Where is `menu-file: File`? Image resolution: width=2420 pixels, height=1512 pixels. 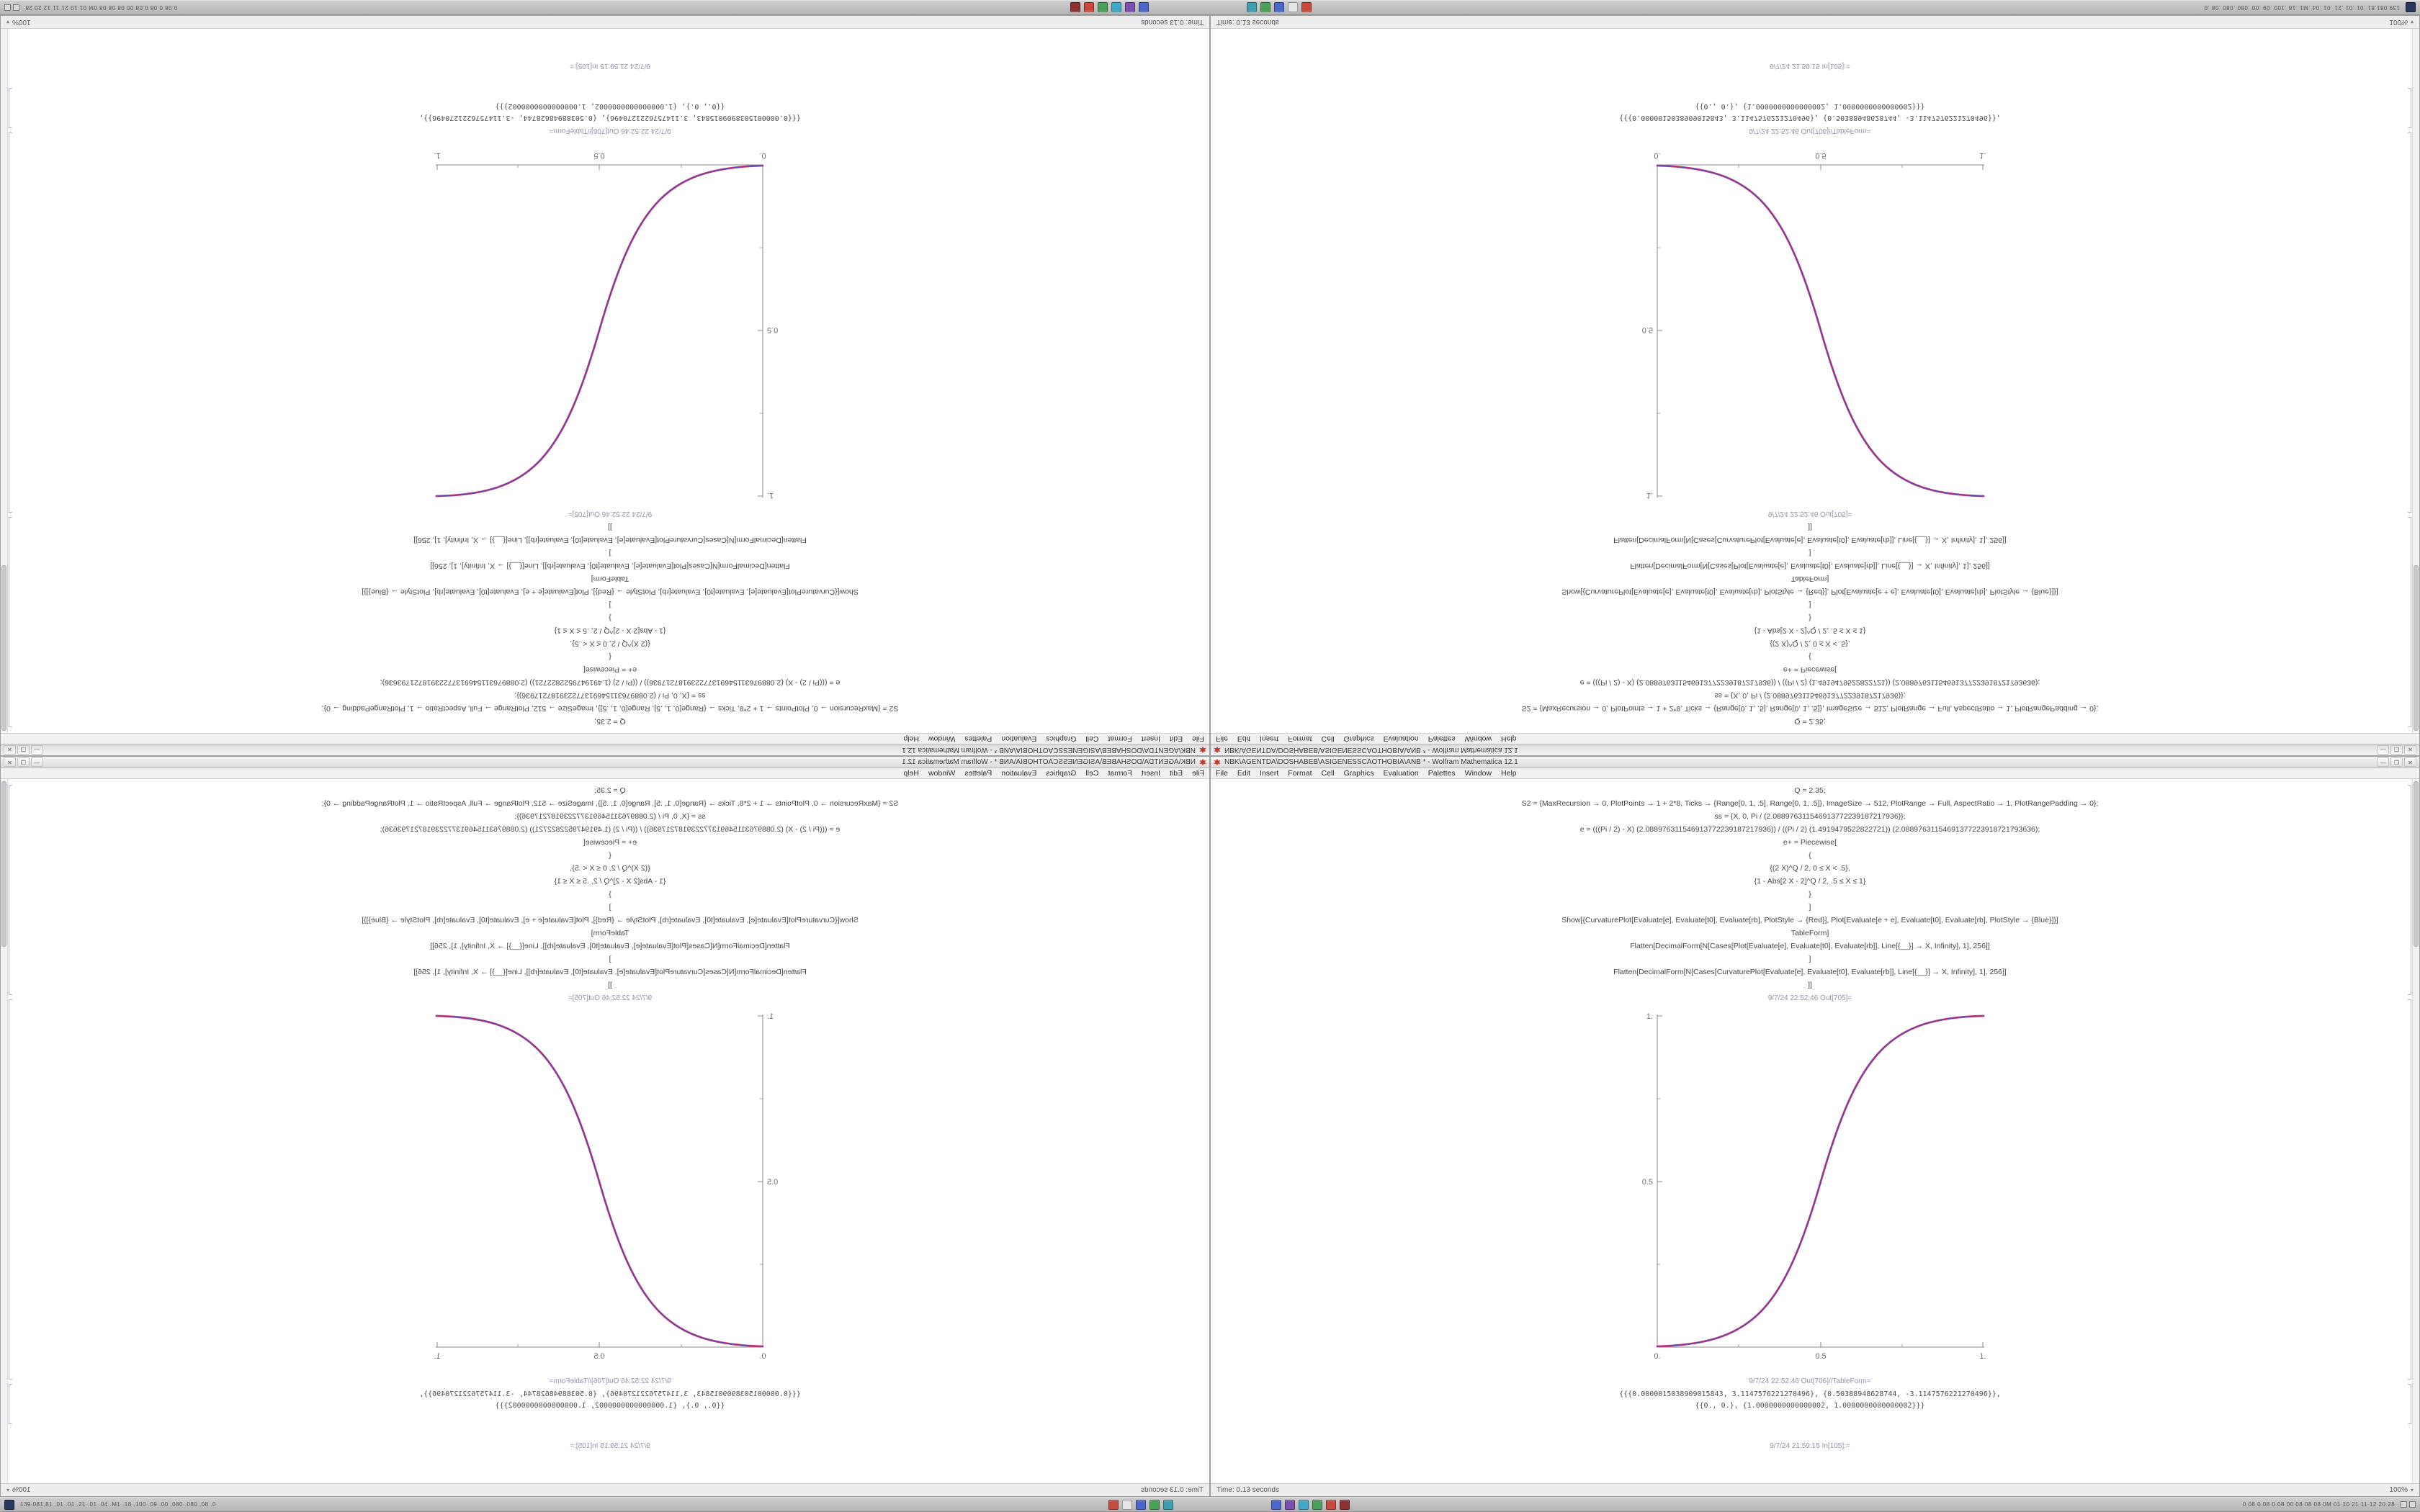
menu-file: File is located at coordinates (1198, 738).